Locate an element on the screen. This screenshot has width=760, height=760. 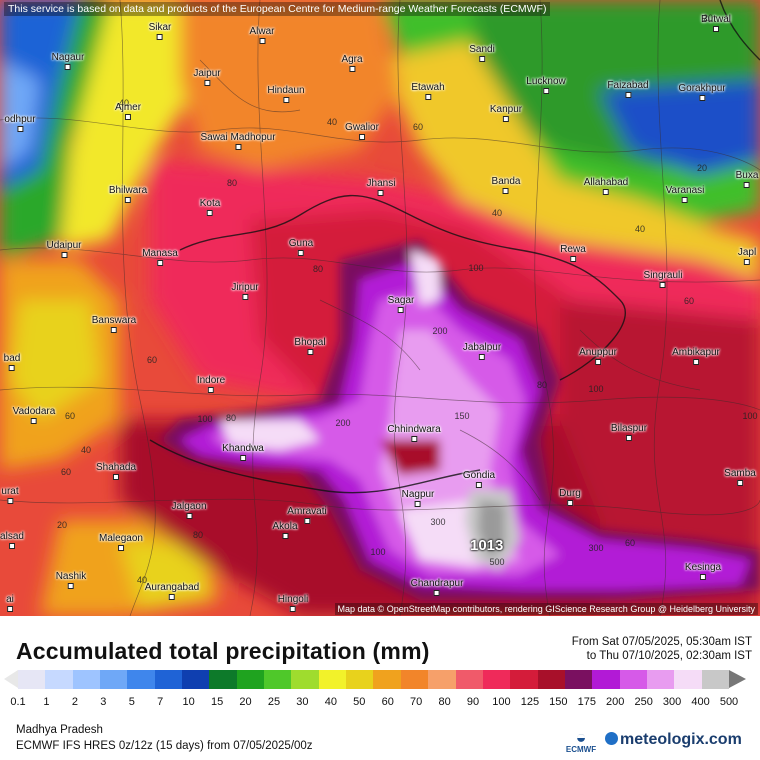
colorbar-tick-label: 400 is located at coordinates (700, 702).